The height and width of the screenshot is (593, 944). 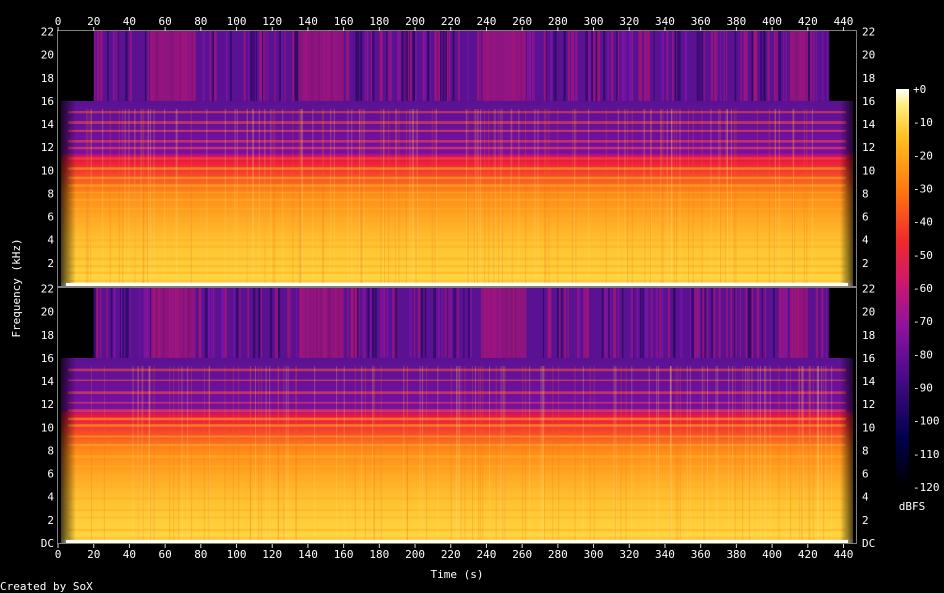 What do you see at coordinates (868, 32) in the screenshot?
I see `y-tick-label-right: 22` at bounding box center [868, 32].